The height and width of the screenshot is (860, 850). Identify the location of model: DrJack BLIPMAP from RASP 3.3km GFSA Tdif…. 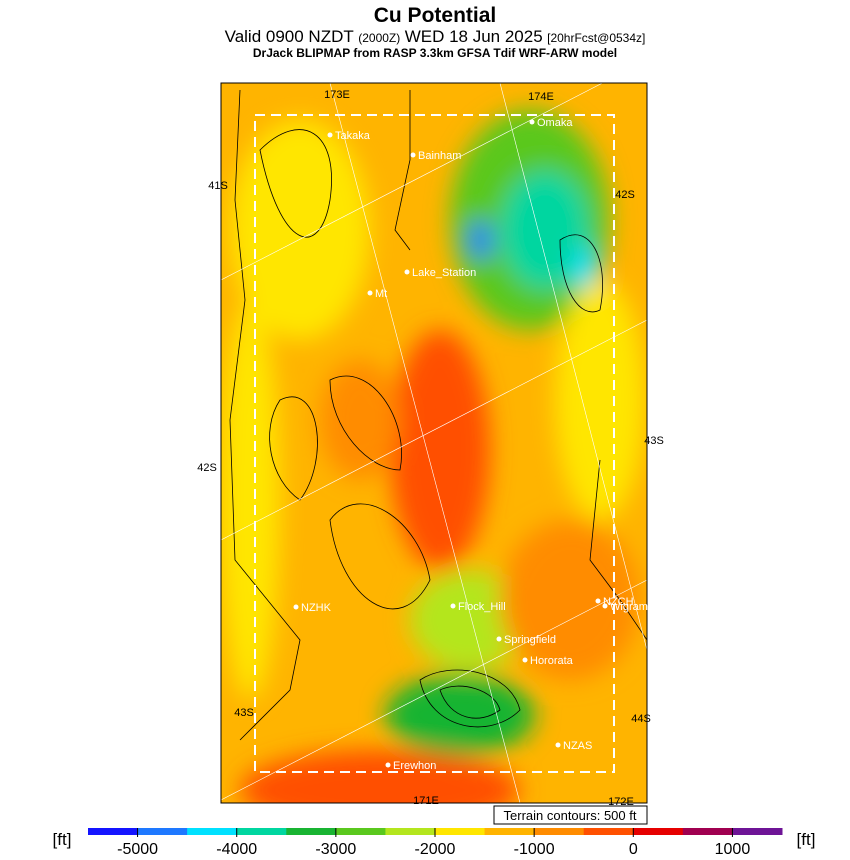
(435, 53).